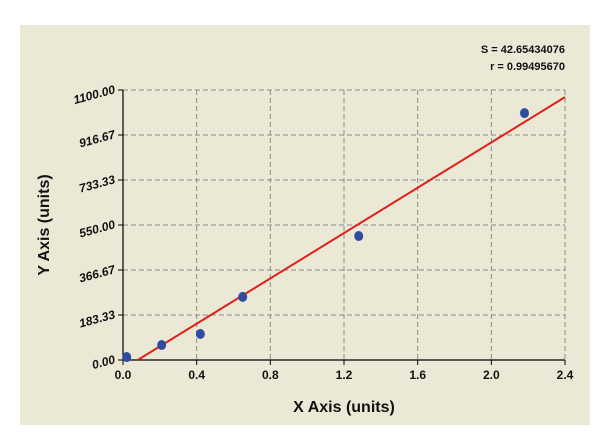 Image resolution: width=600 pixels, height=433 pixels. I want to click on x-tick-label: 1.2, so click(344, 375).